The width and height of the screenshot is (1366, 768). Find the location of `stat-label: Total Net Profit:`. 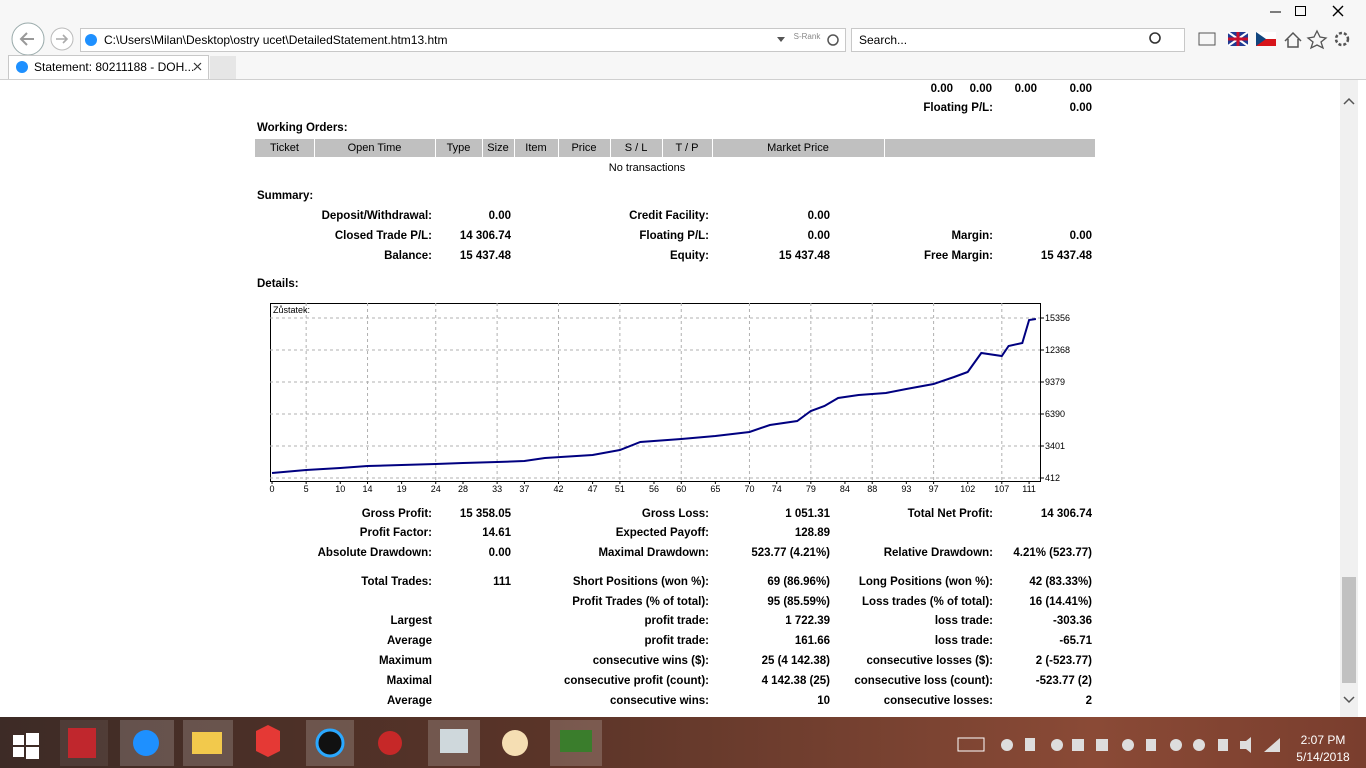

stat-label: Total Net Profit: is located at coordinates (950, 514).